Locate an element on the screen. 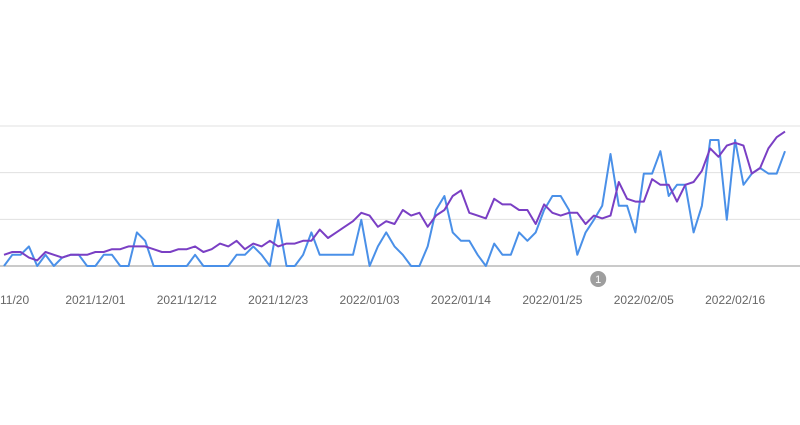 Image resolution: width=800 pixels, height=425 pixels. x-tick-label: 2022/01/14 is located at coordinates (461, 300).